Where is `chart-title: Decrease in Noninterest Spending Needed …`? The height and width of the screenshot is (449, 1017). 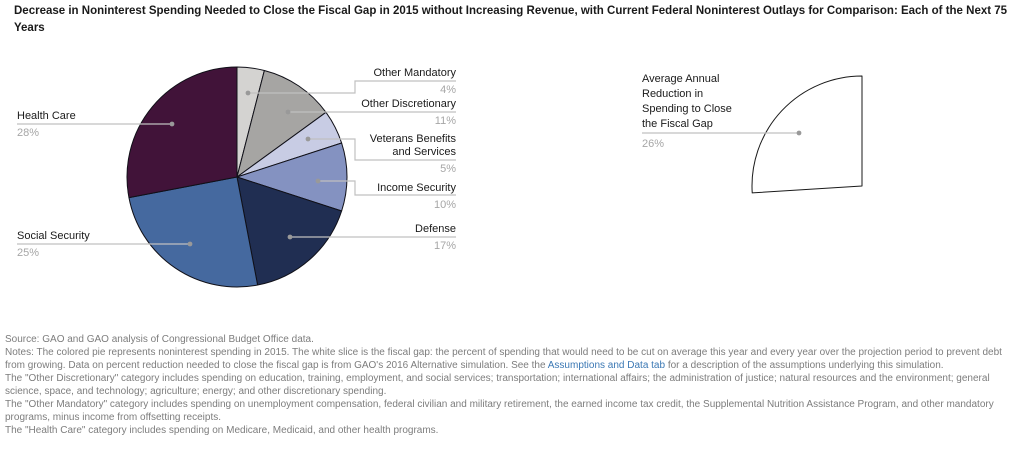 chart-title: Decrease in Noninterest Spending Needed … is located at coordinates (511, 19).